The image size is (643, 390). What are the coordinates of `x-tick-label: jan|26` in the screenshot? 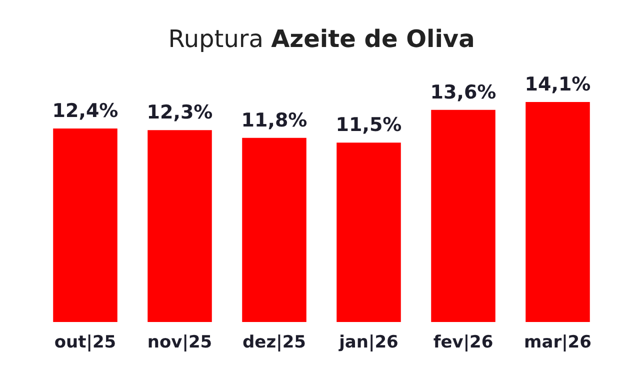 It's located at (368, 342).